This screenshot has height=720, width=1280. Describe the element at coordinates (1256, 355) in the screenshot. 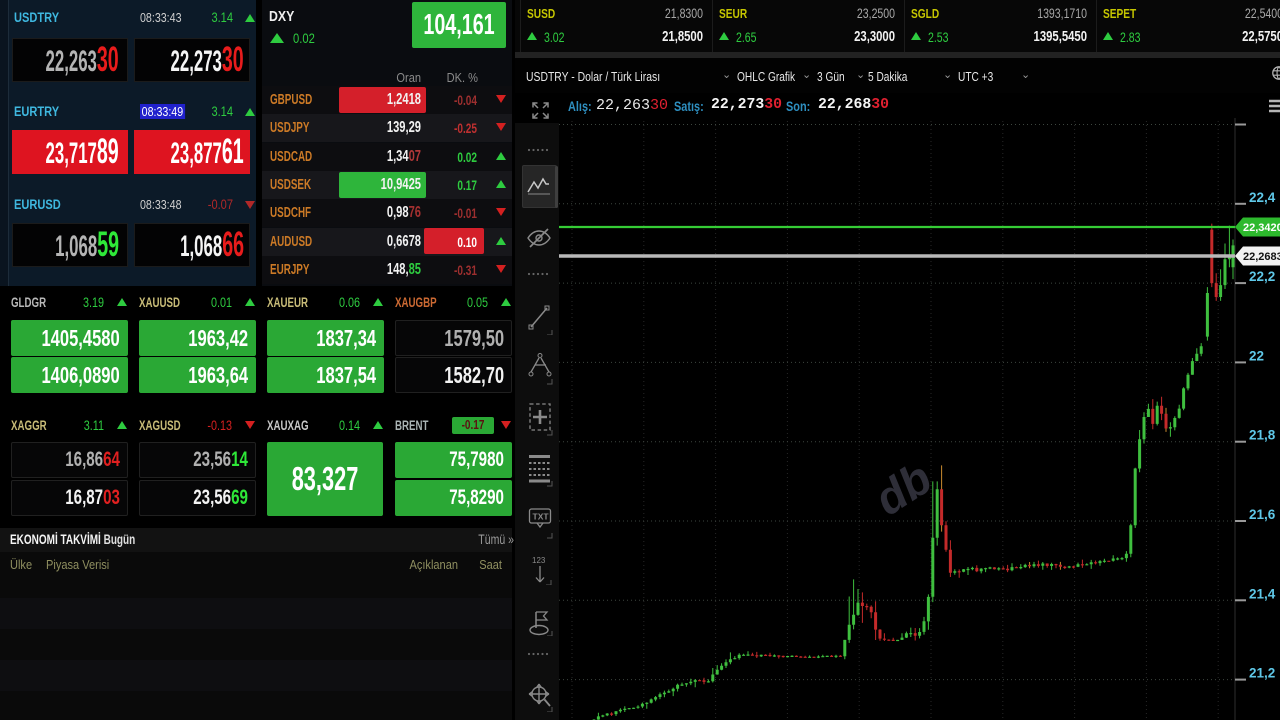

I see `svg-text: 22` at that location.